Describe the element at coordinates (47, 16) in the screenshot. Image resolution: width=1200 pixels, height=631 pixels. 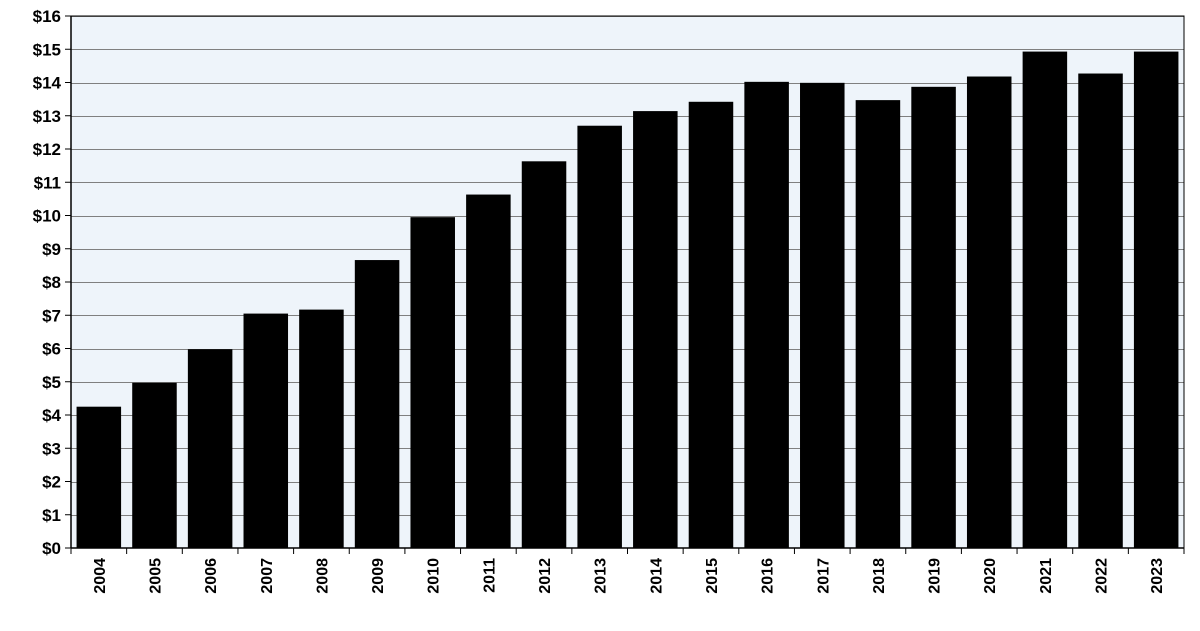
I see `y-tick-label: $16` at that location.